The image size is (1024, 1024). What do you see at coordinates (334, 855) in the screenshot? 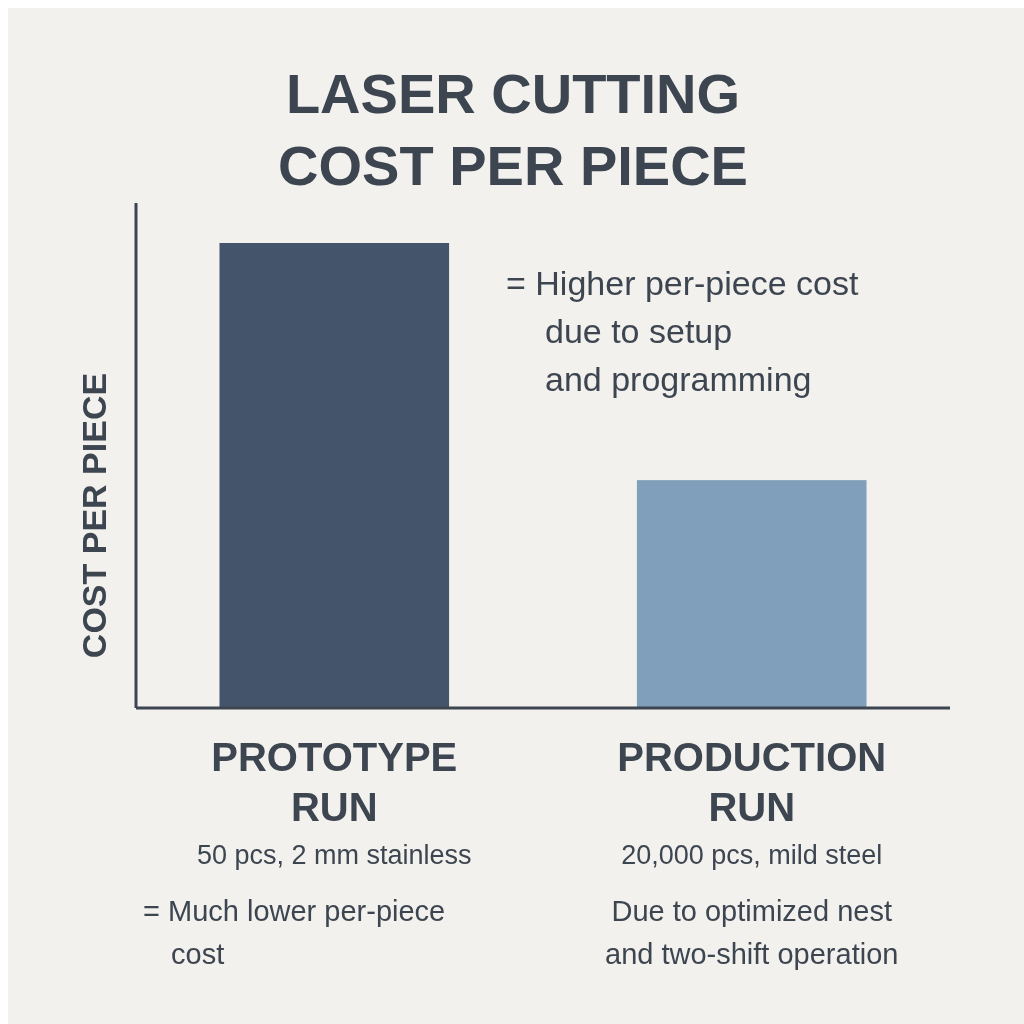
I see `text: 50 pcs, 2 mm stainless` at bounding box center [334, 855].